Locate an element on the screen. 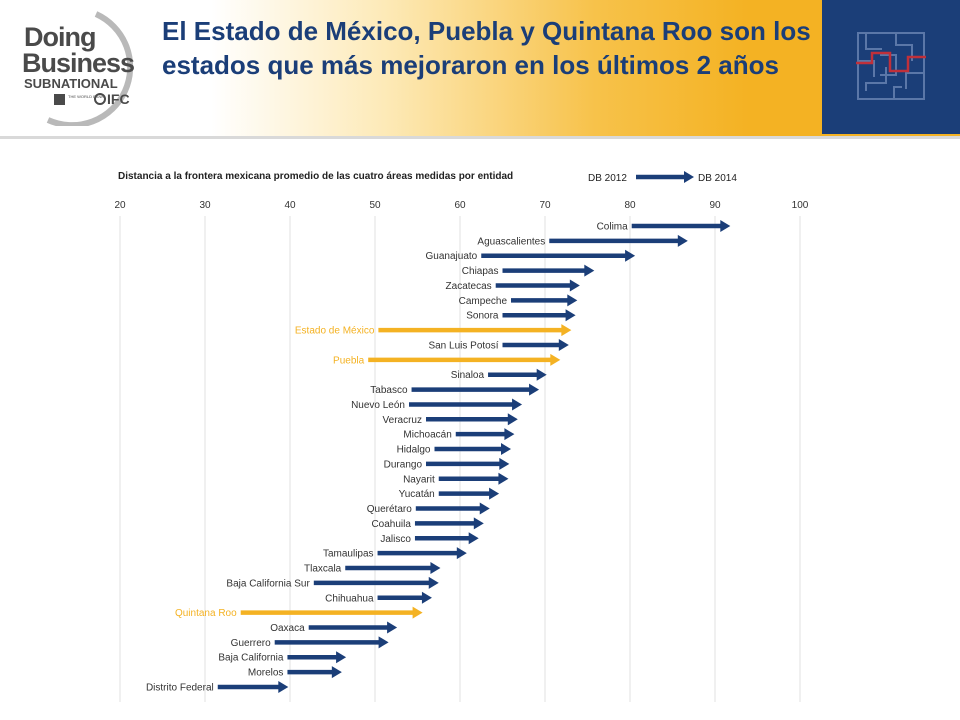  state-label: Yucatán is located at coordinates (417, 494).